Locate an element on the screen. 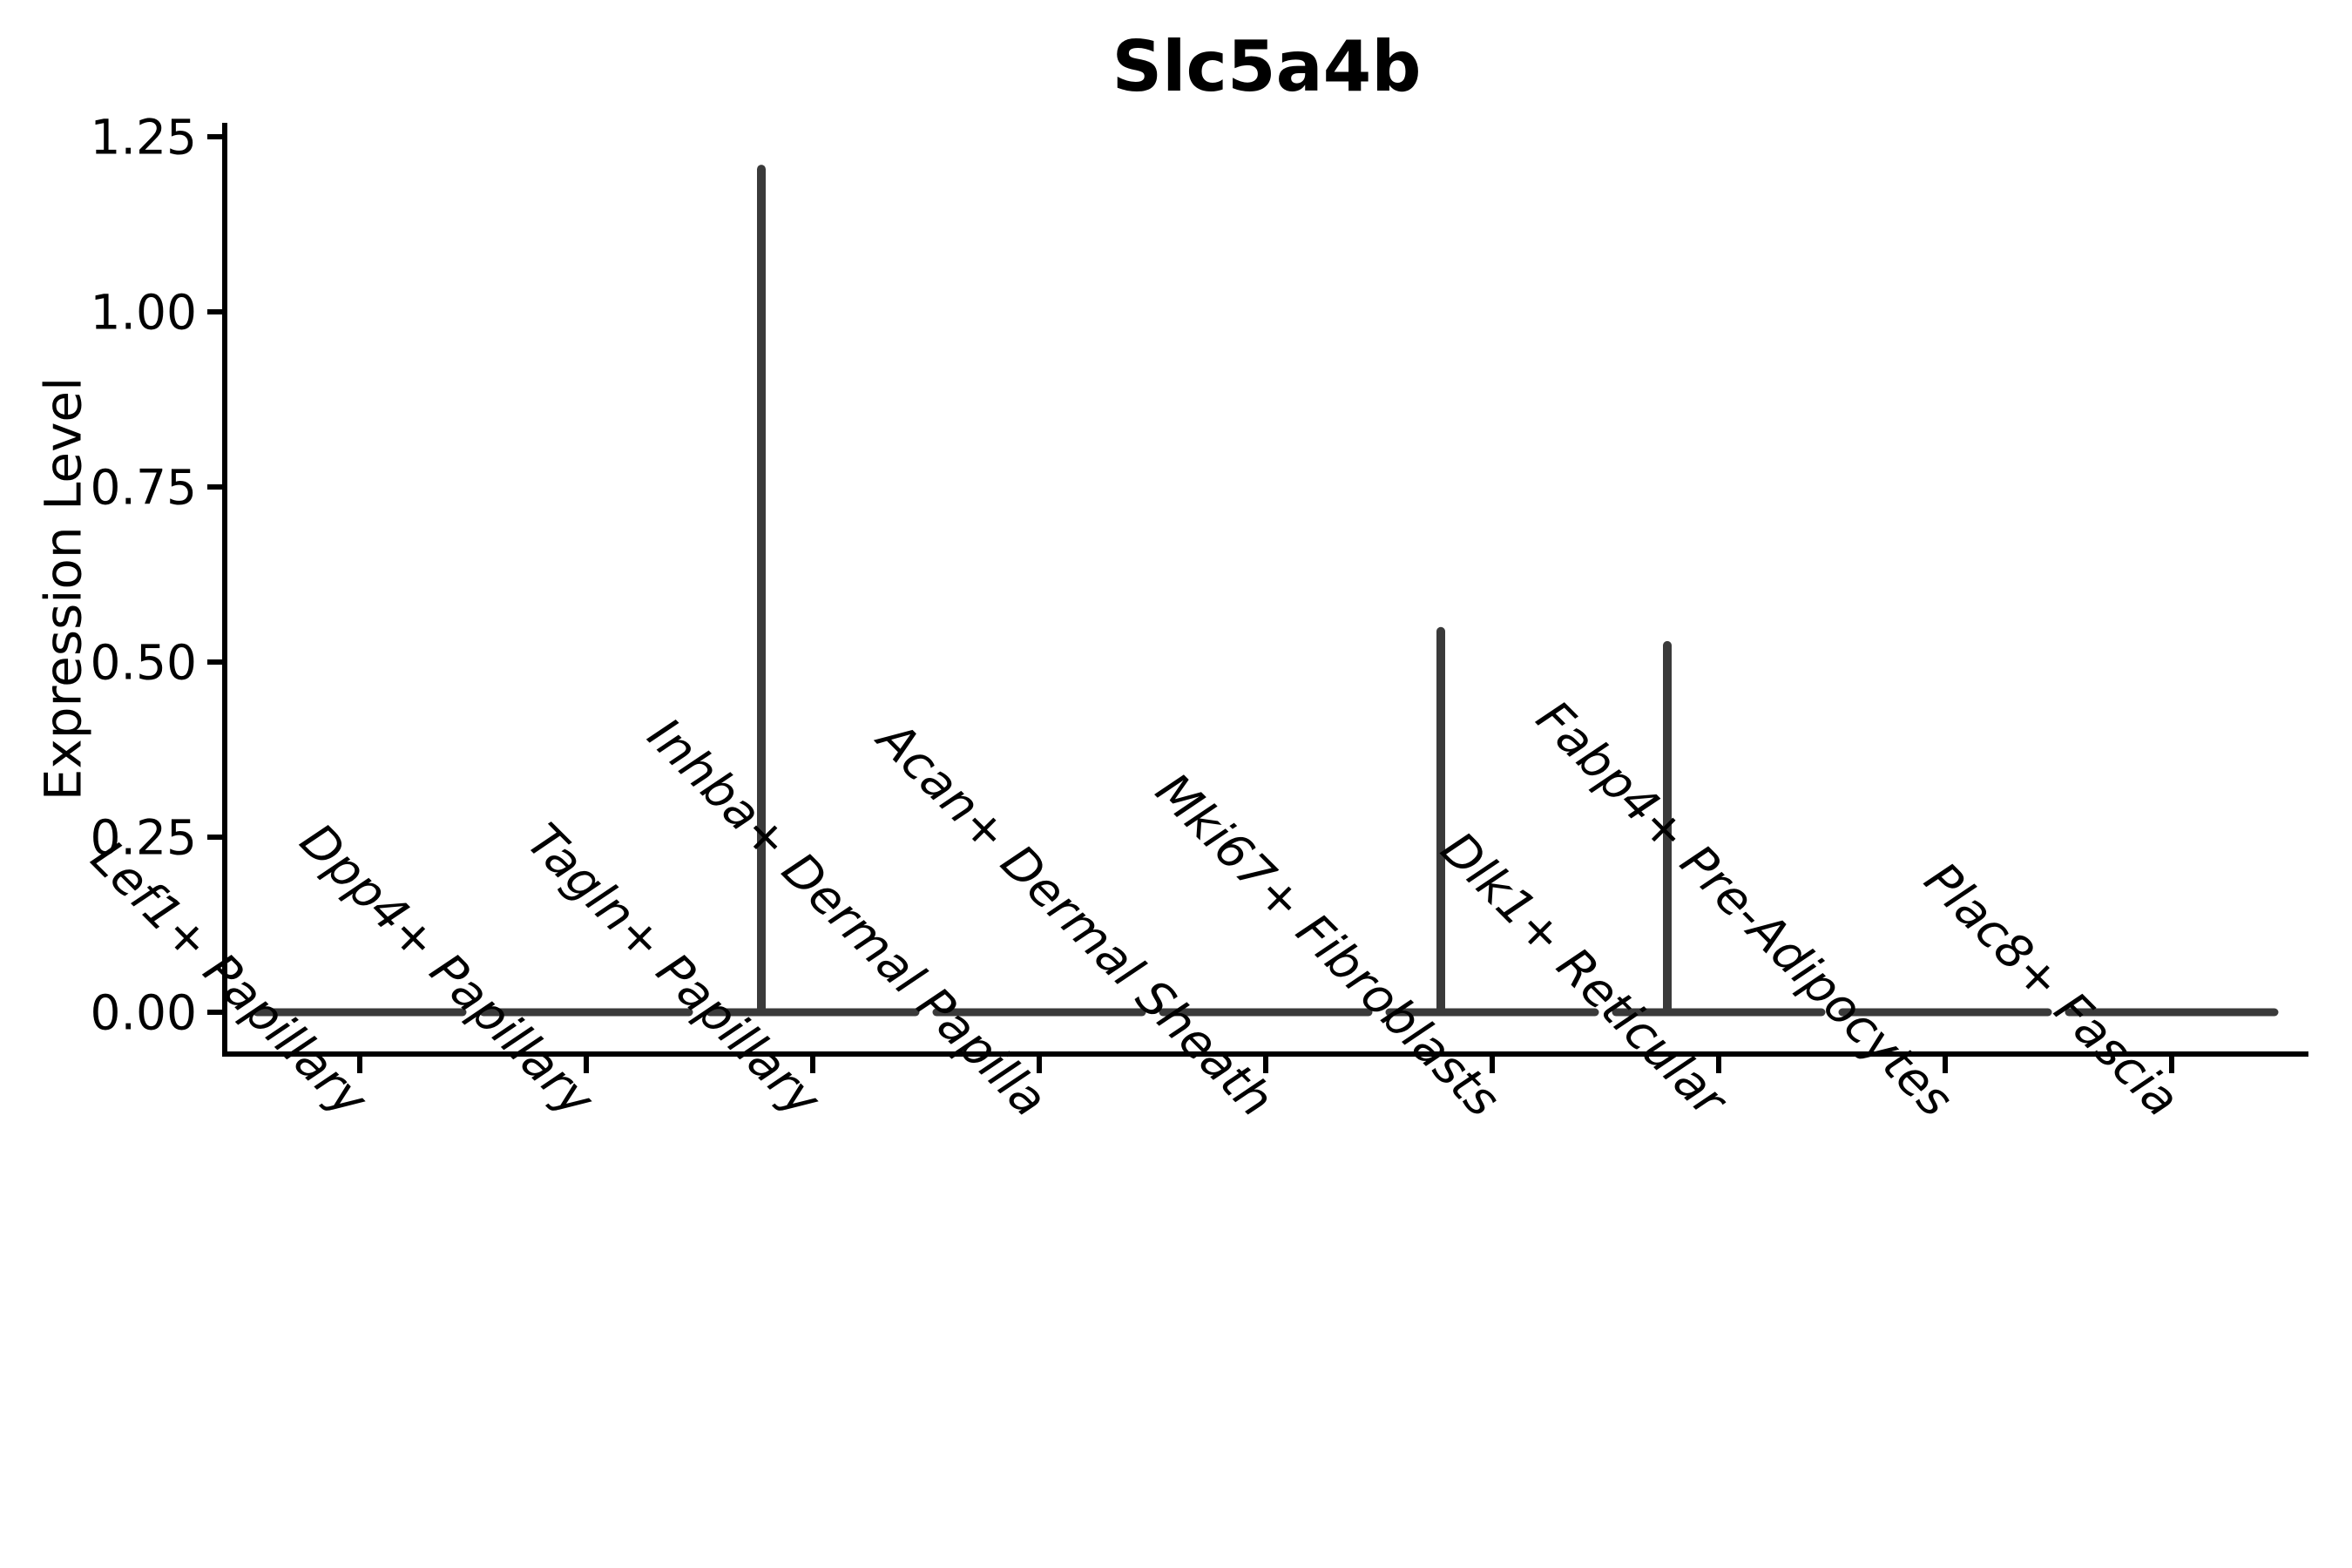 The image size is (2352, 1568). y-axis-label: Expression Level is located at coordinates (62, 589).